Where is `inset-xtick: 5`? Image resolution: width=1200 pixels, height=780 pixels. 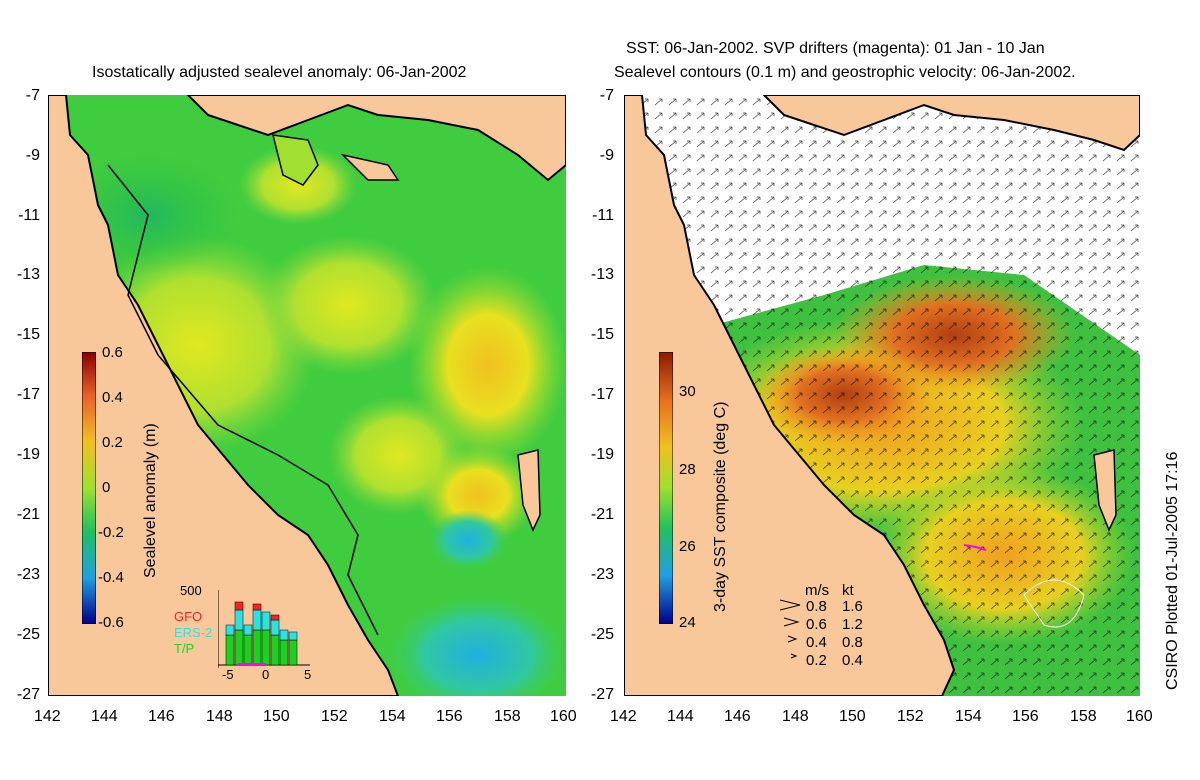 inset-xtick: 5 is located at coordinates (308, 674).